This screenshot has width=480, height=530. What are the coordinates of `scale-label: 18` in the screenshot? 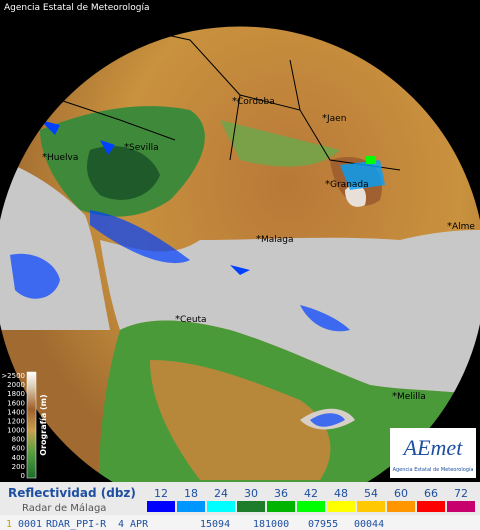 It's located at (191, 493).